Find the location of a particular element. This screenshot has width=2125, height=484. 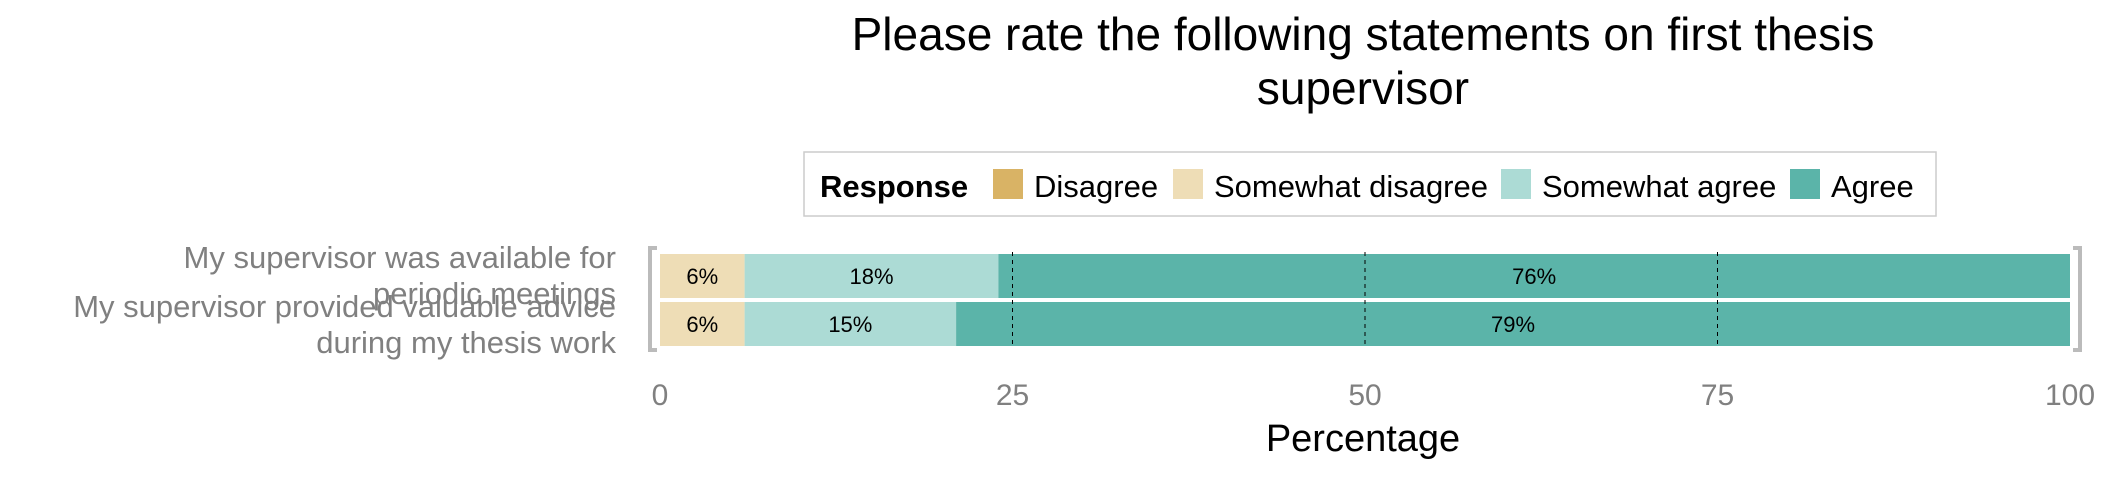

data-label-somewhat-agree-row-2: 15% is located at coordinates (850, 324).